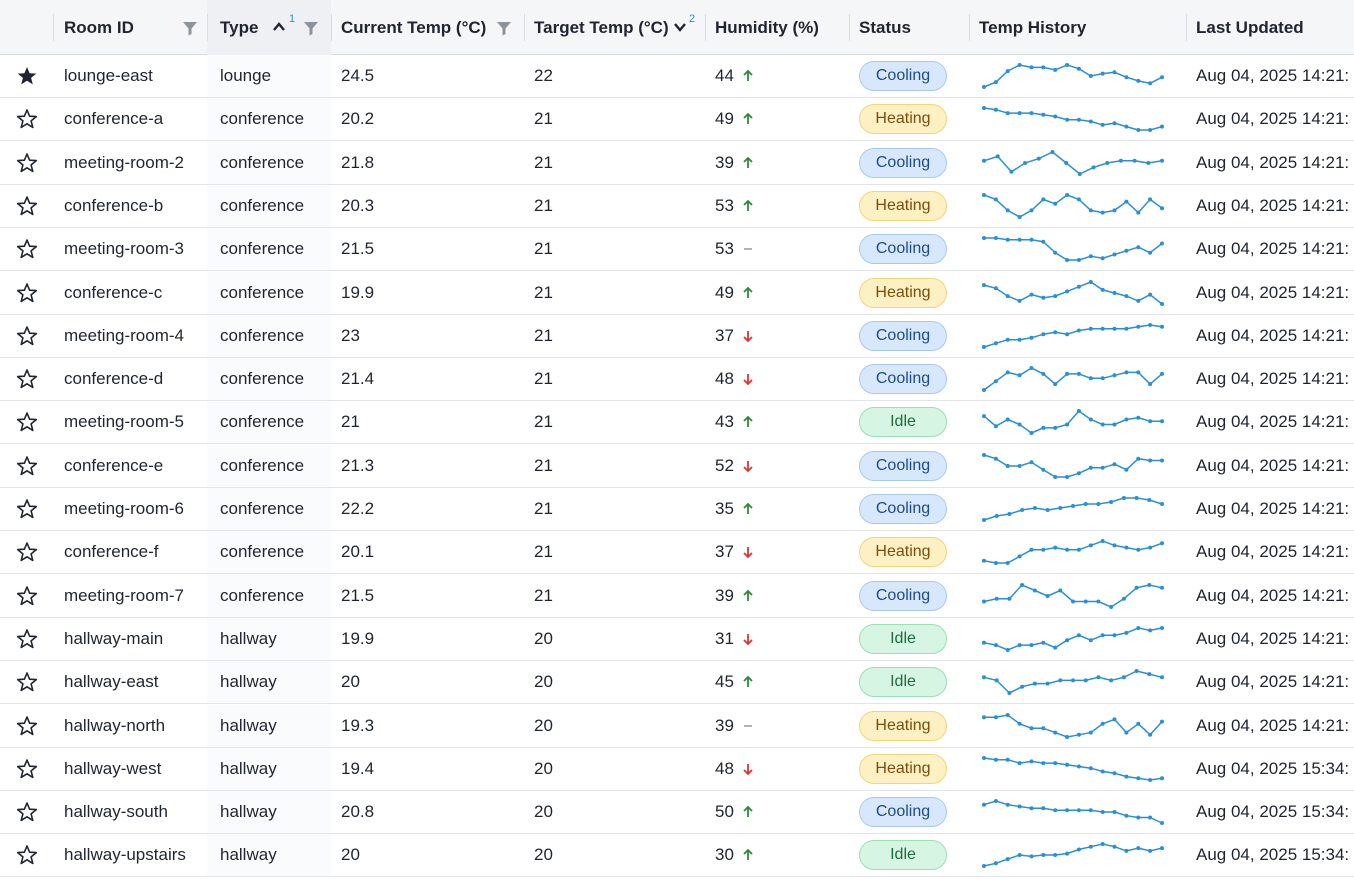 The width and height of the screenshot is (1354, 879). Describe the element at coordinates (234, 27) in the screenshot. I see `header-type: Type` at that location.